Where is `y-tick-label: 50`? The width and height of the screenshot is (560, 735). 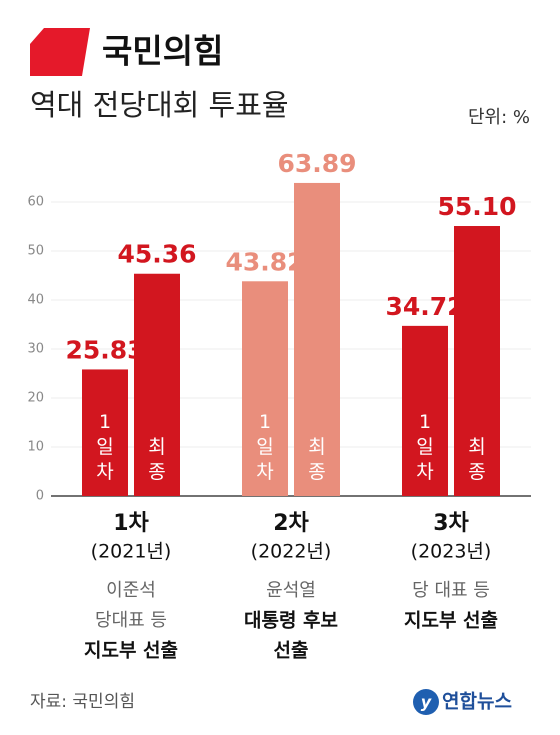
y-tick-label: 50 is located at coordinates (35, 251).